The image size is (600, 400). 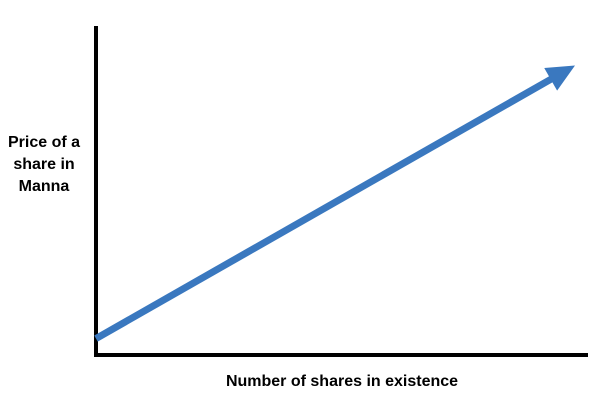 I want to click on x-axis-label: Number of shares in existence, so click(x=342, y=381).